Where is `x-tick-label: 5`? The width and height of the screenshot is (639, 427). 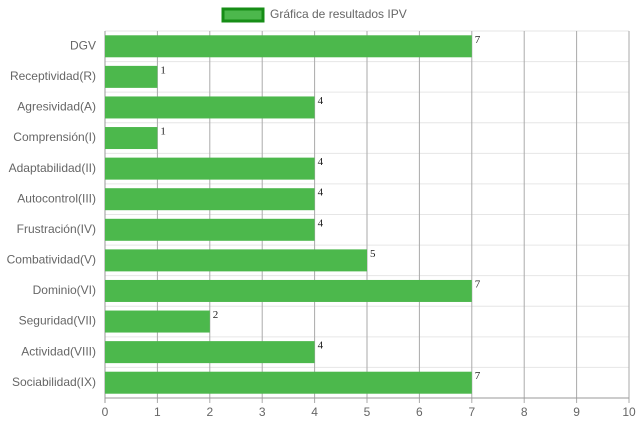 x-tick-label: 5 is located at coordinates (367, 412).